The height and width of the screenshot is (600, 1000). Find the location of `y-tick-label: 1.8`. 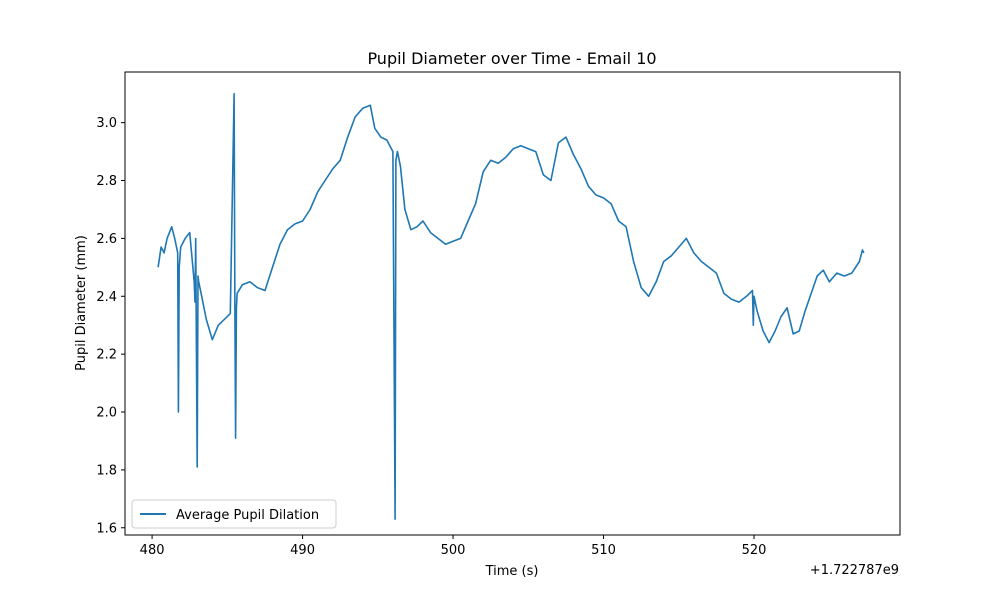

y-tick-label: 1.8 is located at coordinates (106, 470).